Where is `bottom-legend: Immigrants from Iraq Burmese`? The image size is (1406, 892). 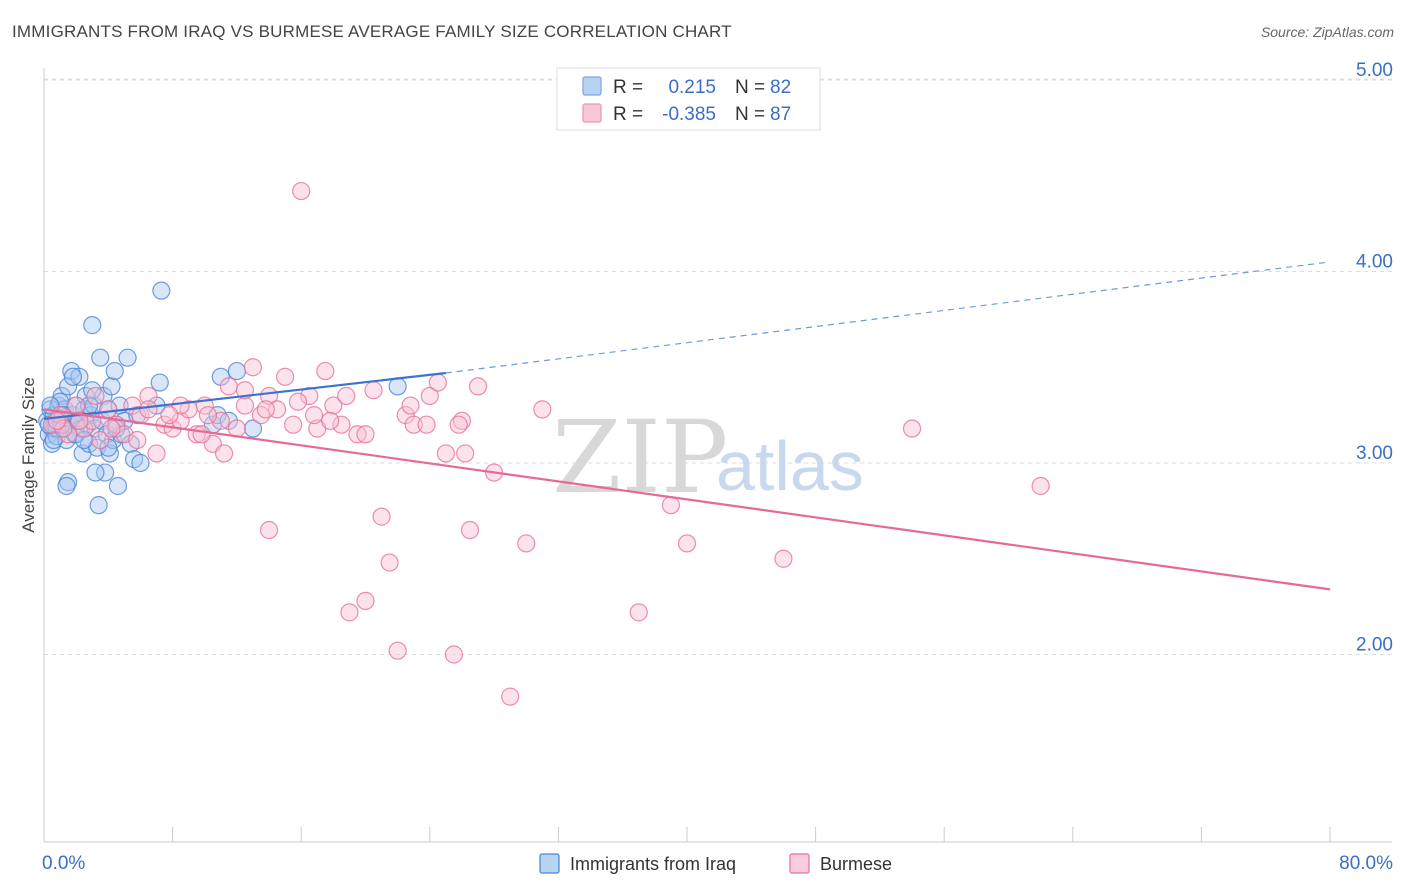 bottom-legend: Immigrants from Iraq Burmese is located at coordinates (715, 863).